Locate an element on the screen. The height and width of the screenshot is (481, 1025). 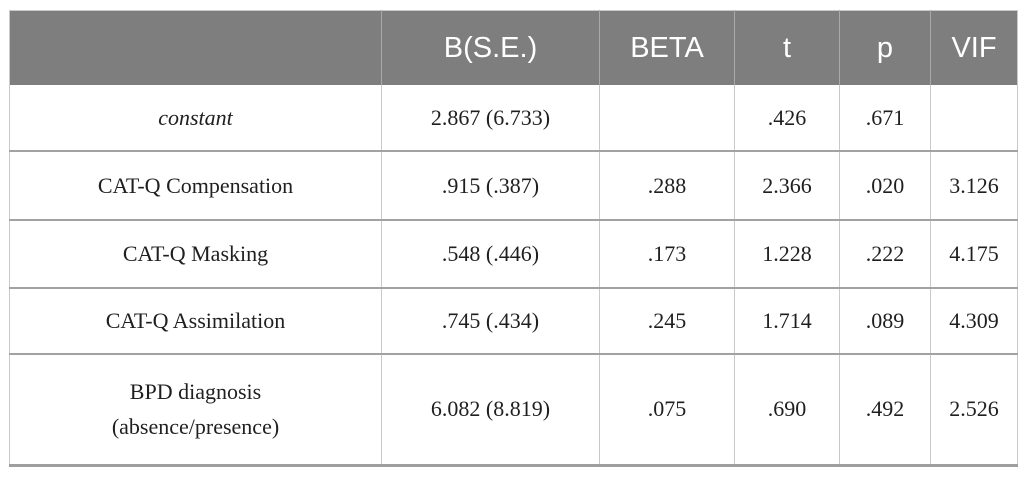
cell-beta is located at coordinates (667, 118).